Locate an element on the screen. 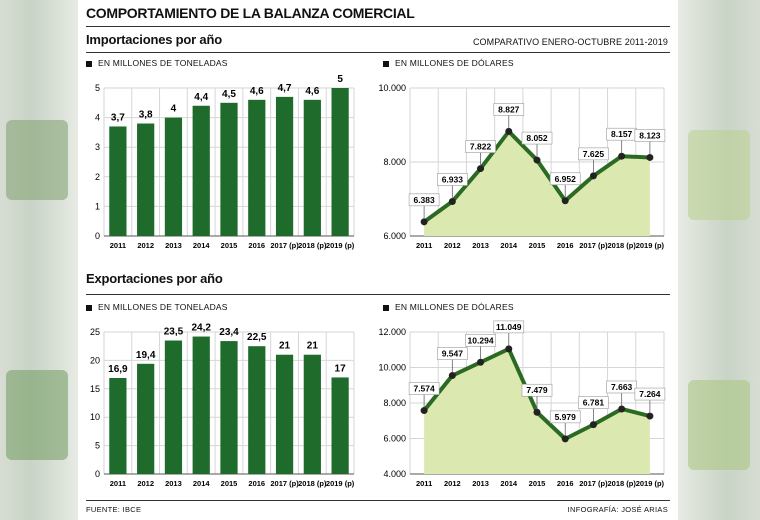 The width and height of the screenshot is (760, 520). comparison-note: COMPARATIVO ENERO-OCTUBRE 2011-2019 is located at coordinates (570, 42).